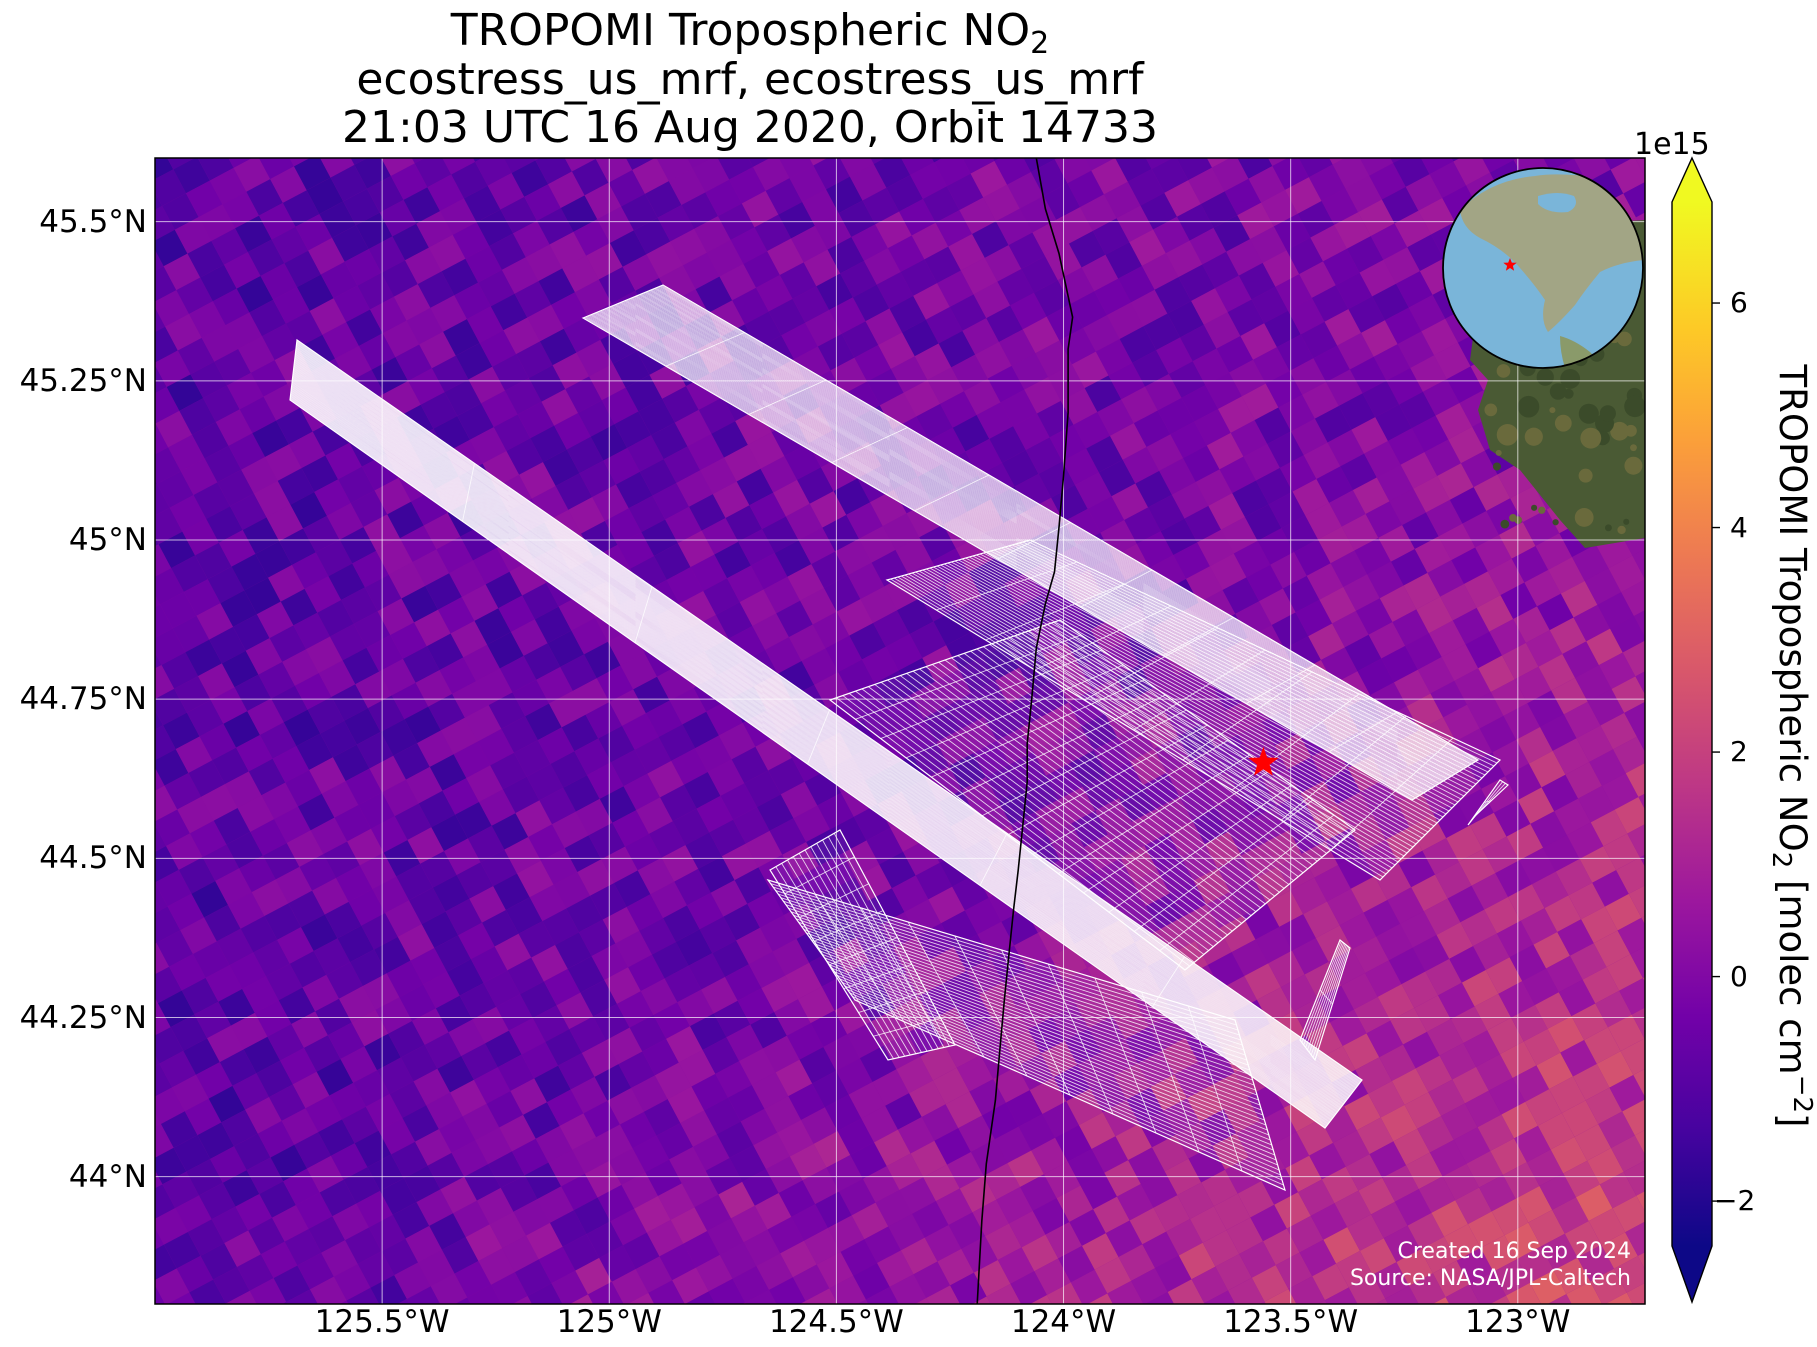 The width and height of the screenshot is (1817, 1347). What do you see at coordinates (1626, 521) in the screenshot?
I see `land-texture` at bounding box center [1626, 521].